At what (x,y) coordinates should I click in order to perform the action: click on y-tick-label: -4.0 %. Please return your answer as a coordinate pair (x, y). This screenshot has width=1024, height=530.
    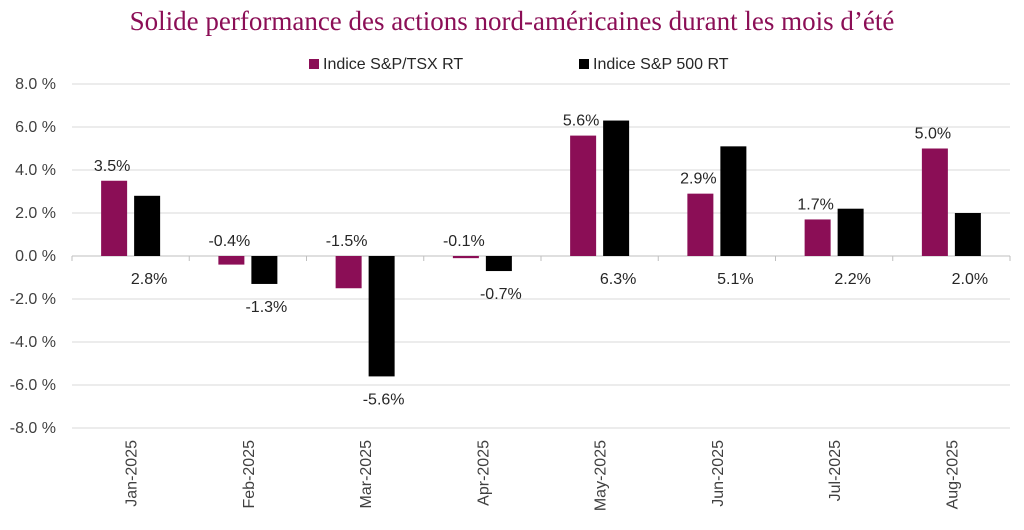
    Looking at the image, I should click on (33, 342).